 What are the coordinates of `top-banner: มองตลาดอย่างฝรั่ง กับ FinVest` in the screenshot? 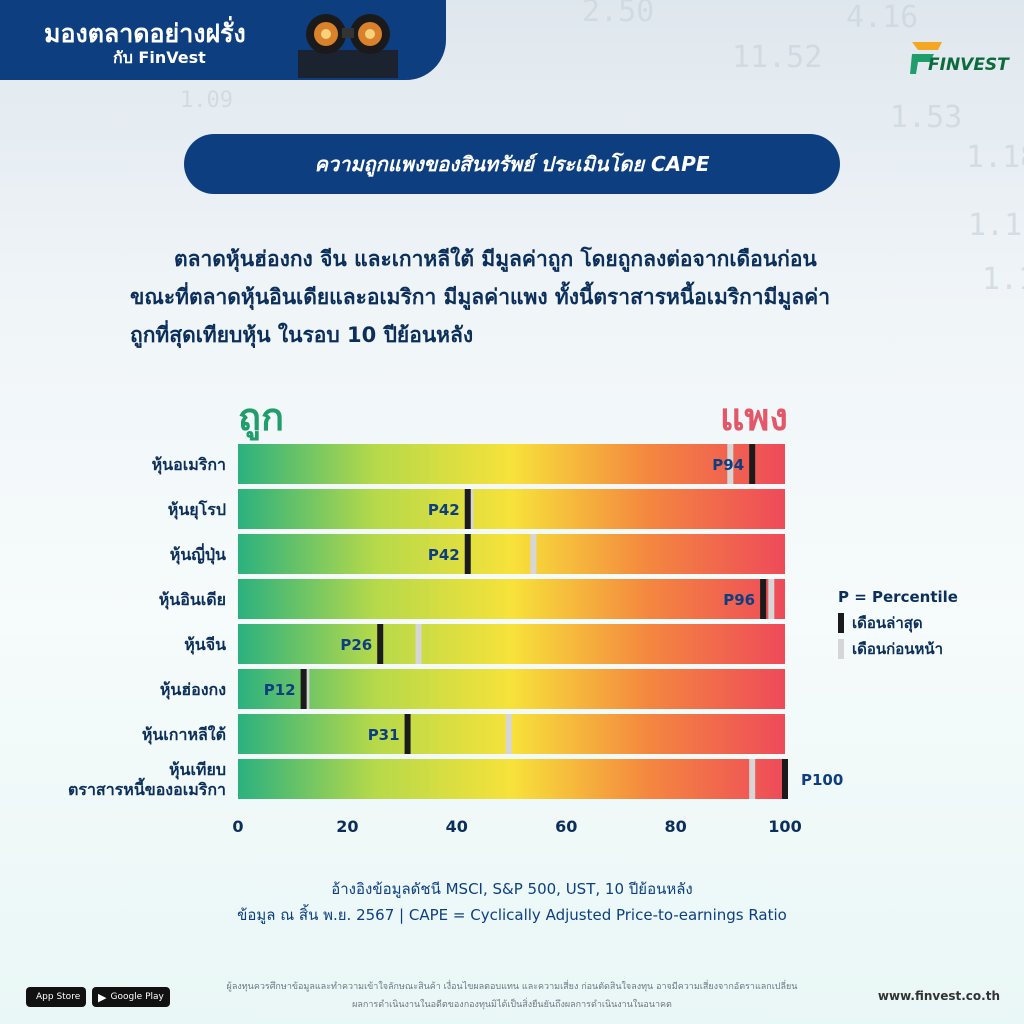 It's located at (223, 40).